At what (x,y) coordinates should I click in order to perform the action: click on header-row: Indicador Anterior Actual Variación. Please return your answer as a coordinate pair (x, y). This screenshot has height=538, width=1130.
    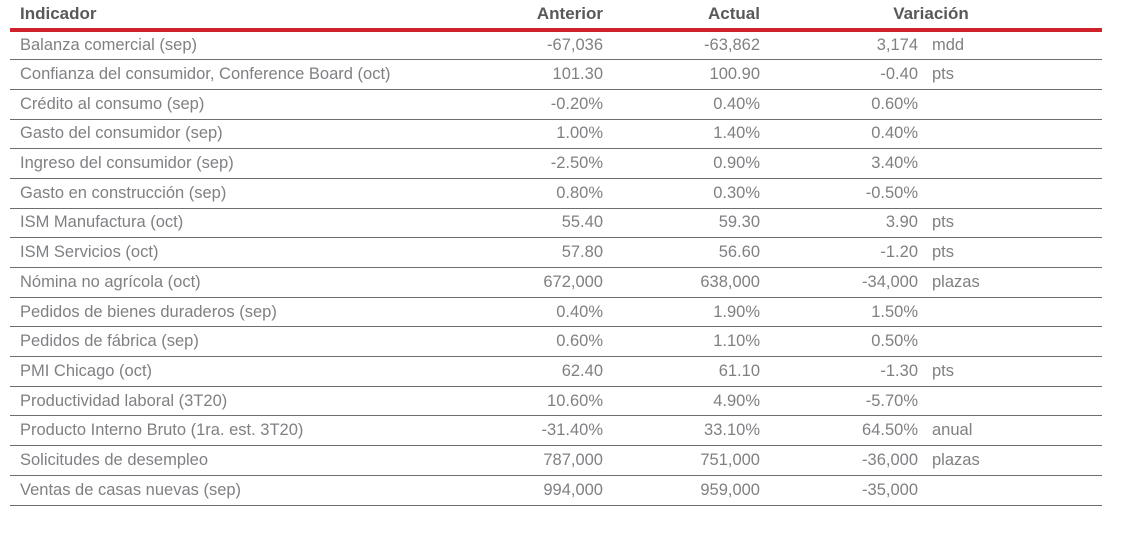
    Looking at the image, I should click on (556, 16).